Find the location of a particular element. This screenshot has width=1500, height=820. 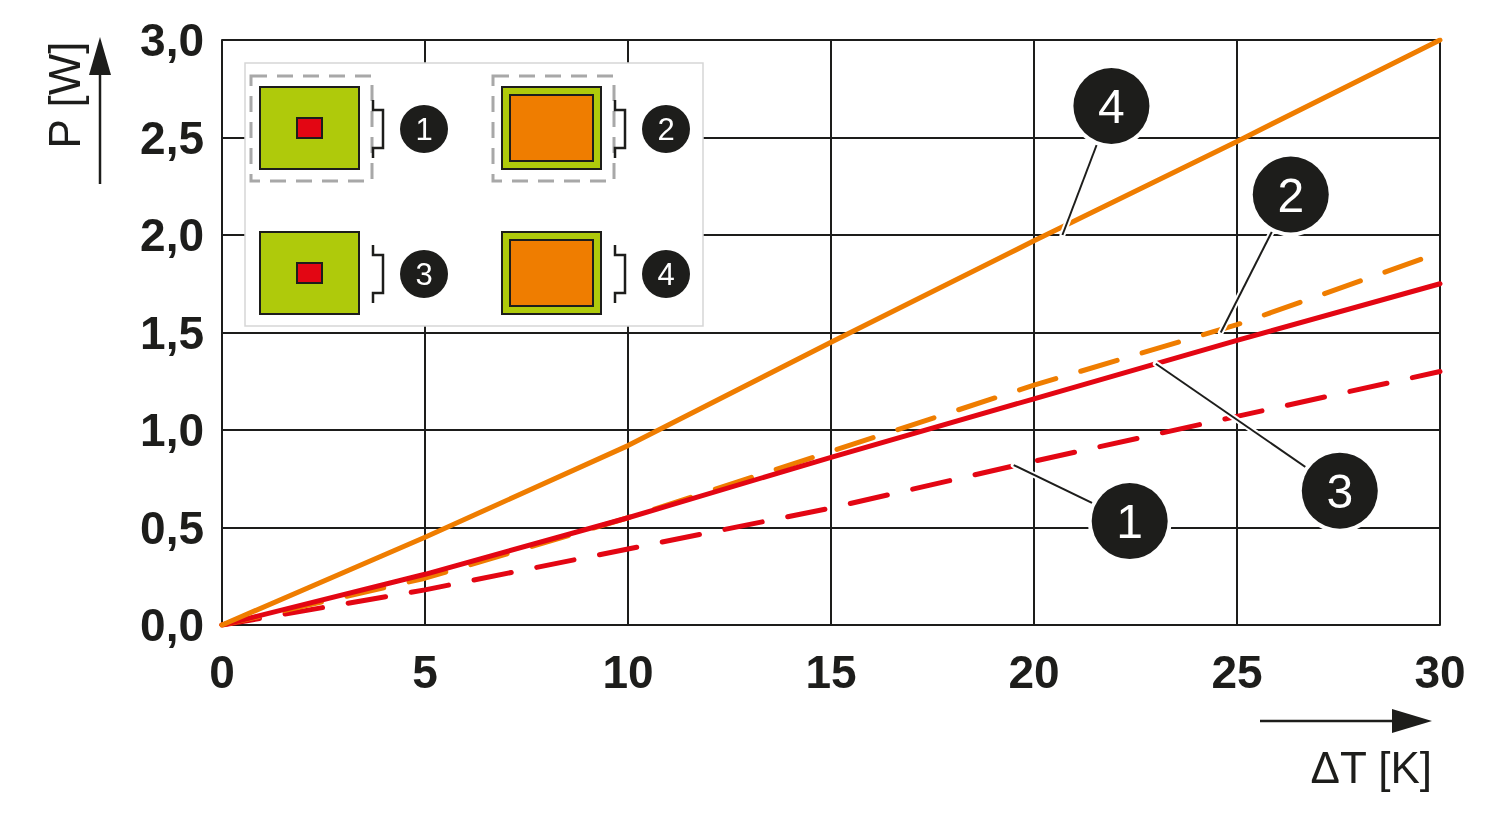

y-tick-label: 2,0 is located at coordinates (172, 235).